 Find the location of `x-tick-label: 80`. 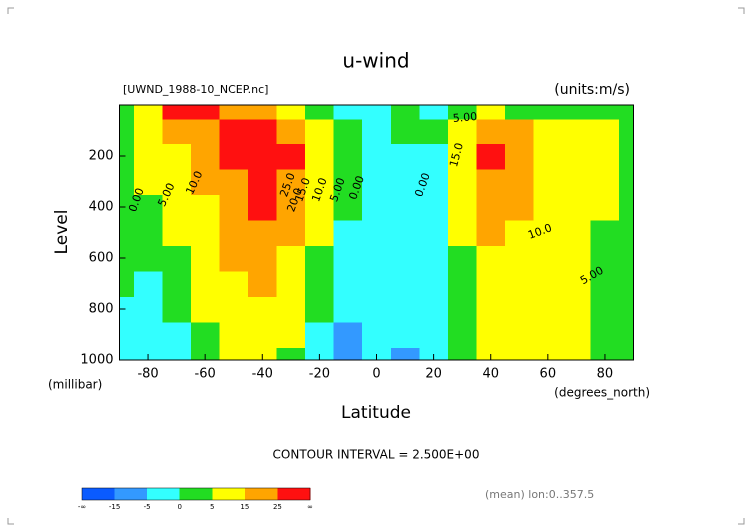

x-tick-label: 80 is located at coordinates (605, 374).